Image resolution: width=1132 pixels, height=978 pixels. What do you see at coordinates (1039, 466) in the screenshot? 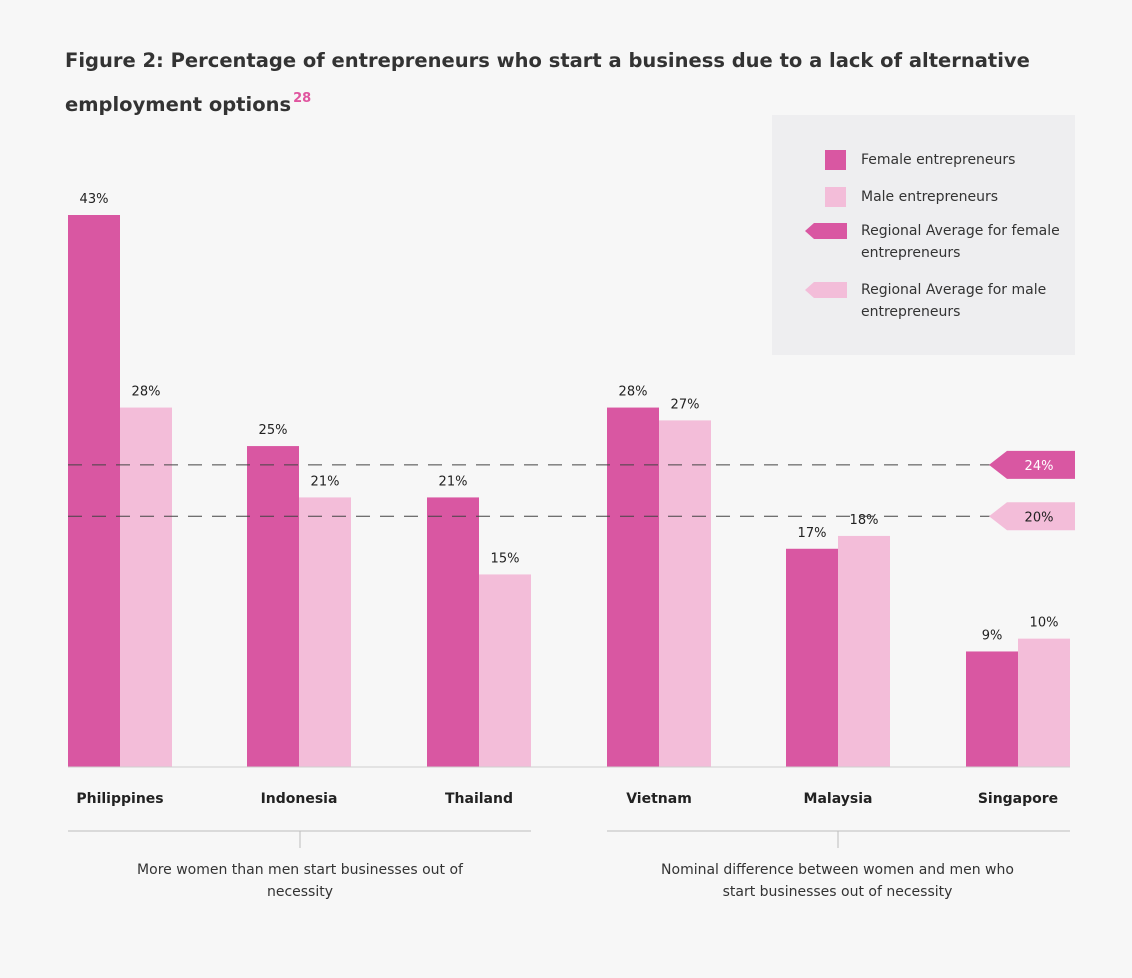
I see `reference-label-female: 24%` at bounding box center [1039, 466].